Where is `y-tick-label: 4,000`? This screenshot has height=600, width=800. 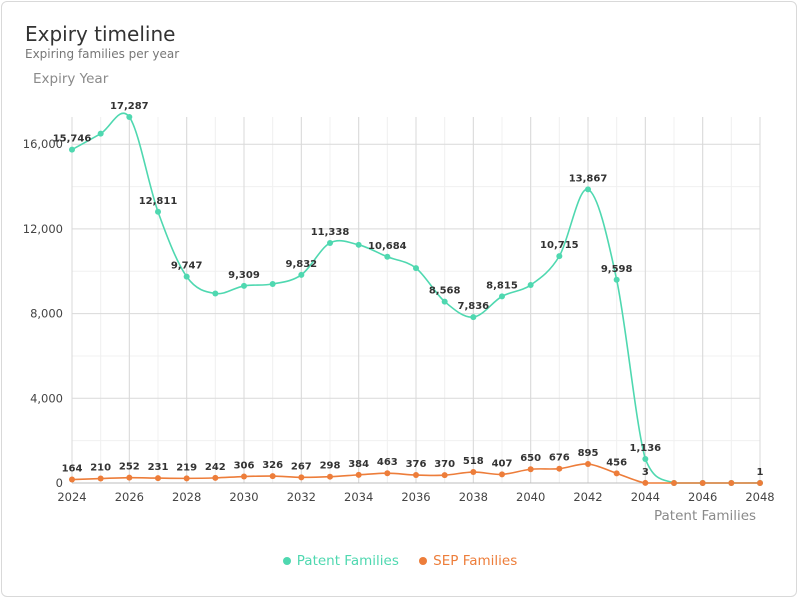 y-tick-label: 4,000 is located at coordinates (46, 398).